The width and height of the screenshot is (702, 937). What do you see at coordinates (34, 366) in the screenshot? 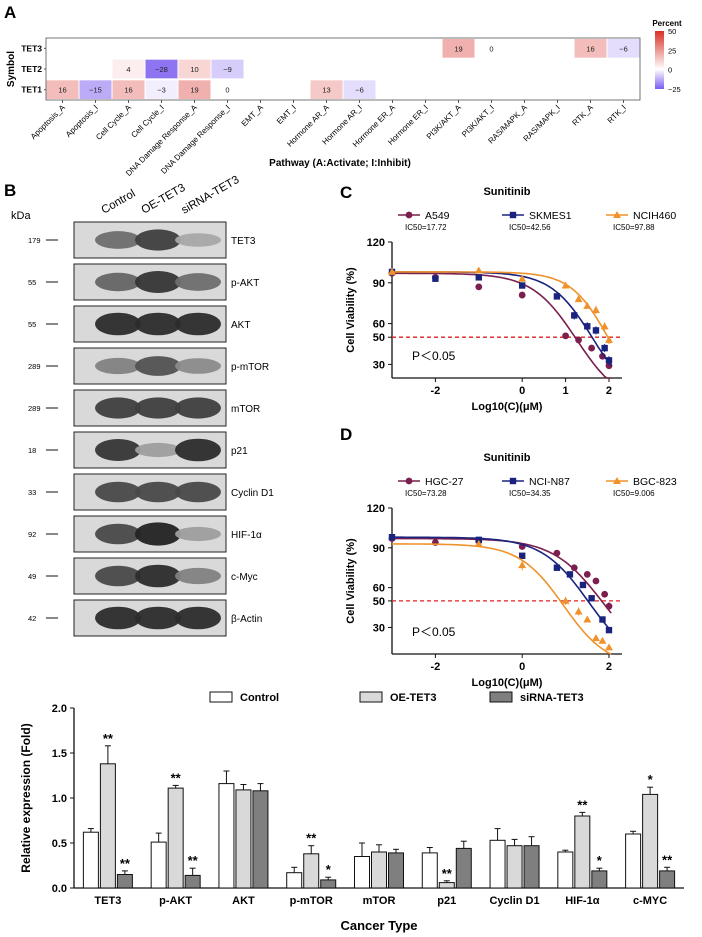
I see `blot-kda-value: 289` at bounding box center [34, 366].